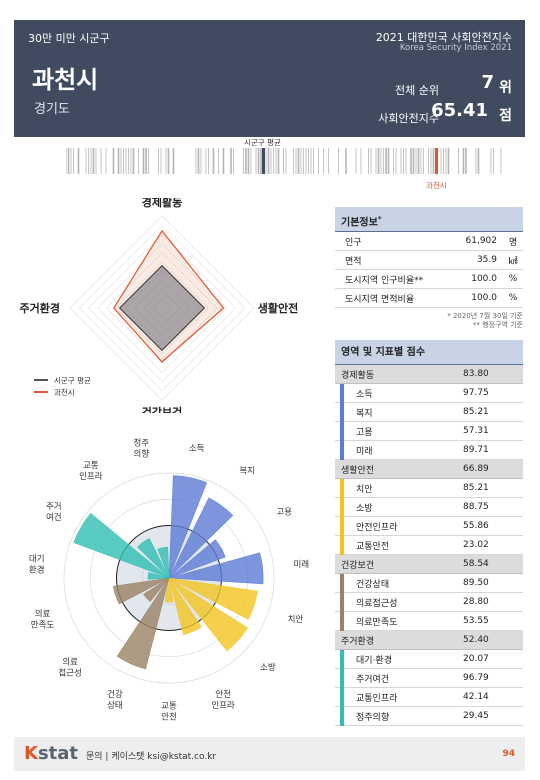 This screenshot has height=780, width=540. What do you see at coordinates (476, 659) in the screenshot?
I see `indicator-score: 20.07` at bounding box center [476, 659].